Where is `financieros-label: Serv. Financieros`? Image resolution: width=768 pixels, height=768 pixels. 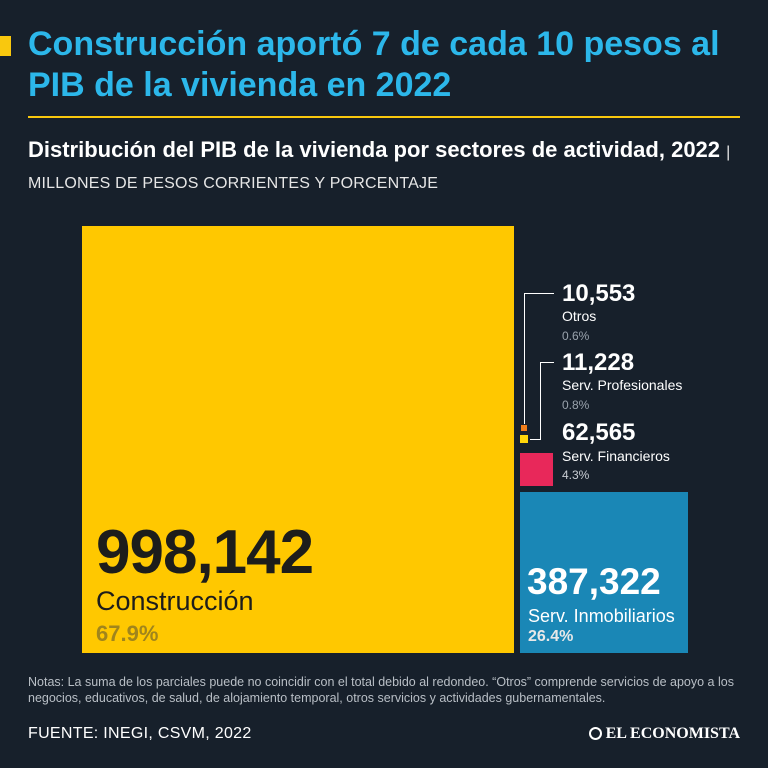 financieros-label: Serv. Financieros is located at coordinates (616, 456).